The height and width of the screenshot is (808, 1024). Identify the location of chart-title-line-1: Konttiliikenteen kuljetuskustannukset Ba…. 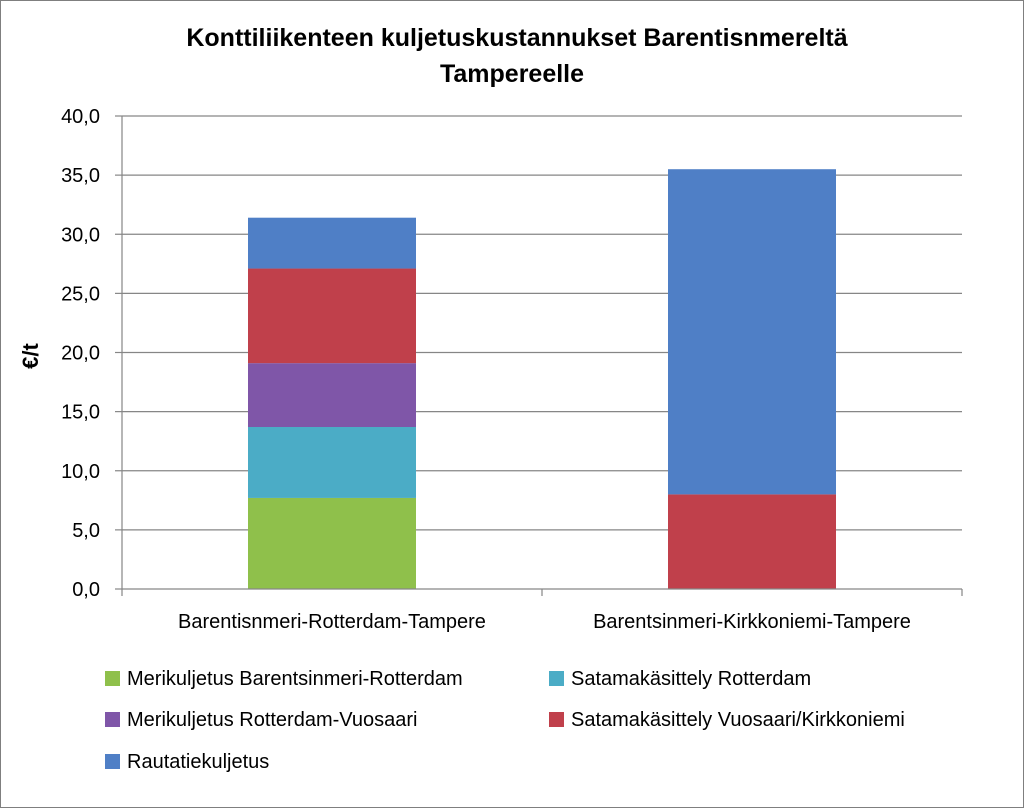
(516, 38).